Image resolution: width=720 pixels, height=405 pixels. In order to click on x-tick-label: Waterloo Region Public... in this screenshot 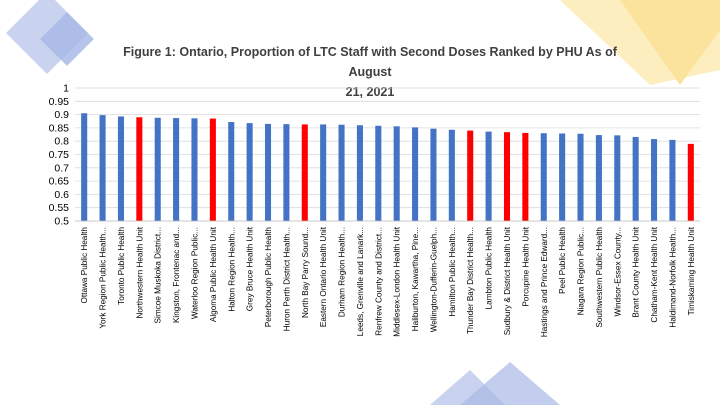, I will do `click(194, 273)`.